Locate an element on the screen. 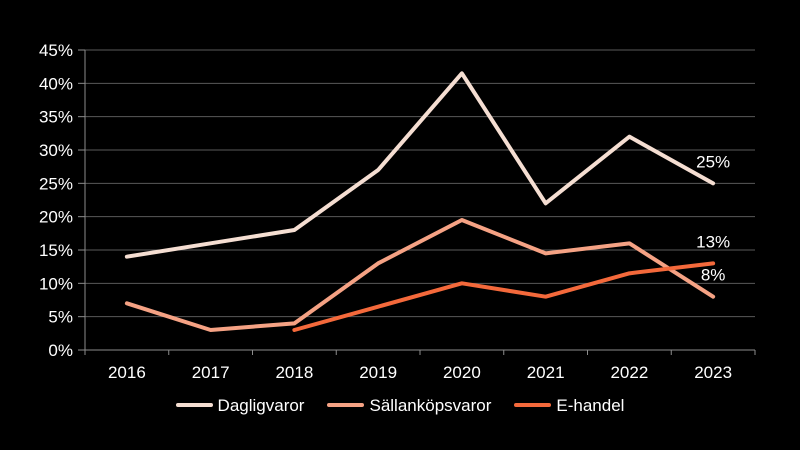 This screenshot has width=800, height=450. legend-label-e-handel: E-handel is located at coordinates (590, 405).